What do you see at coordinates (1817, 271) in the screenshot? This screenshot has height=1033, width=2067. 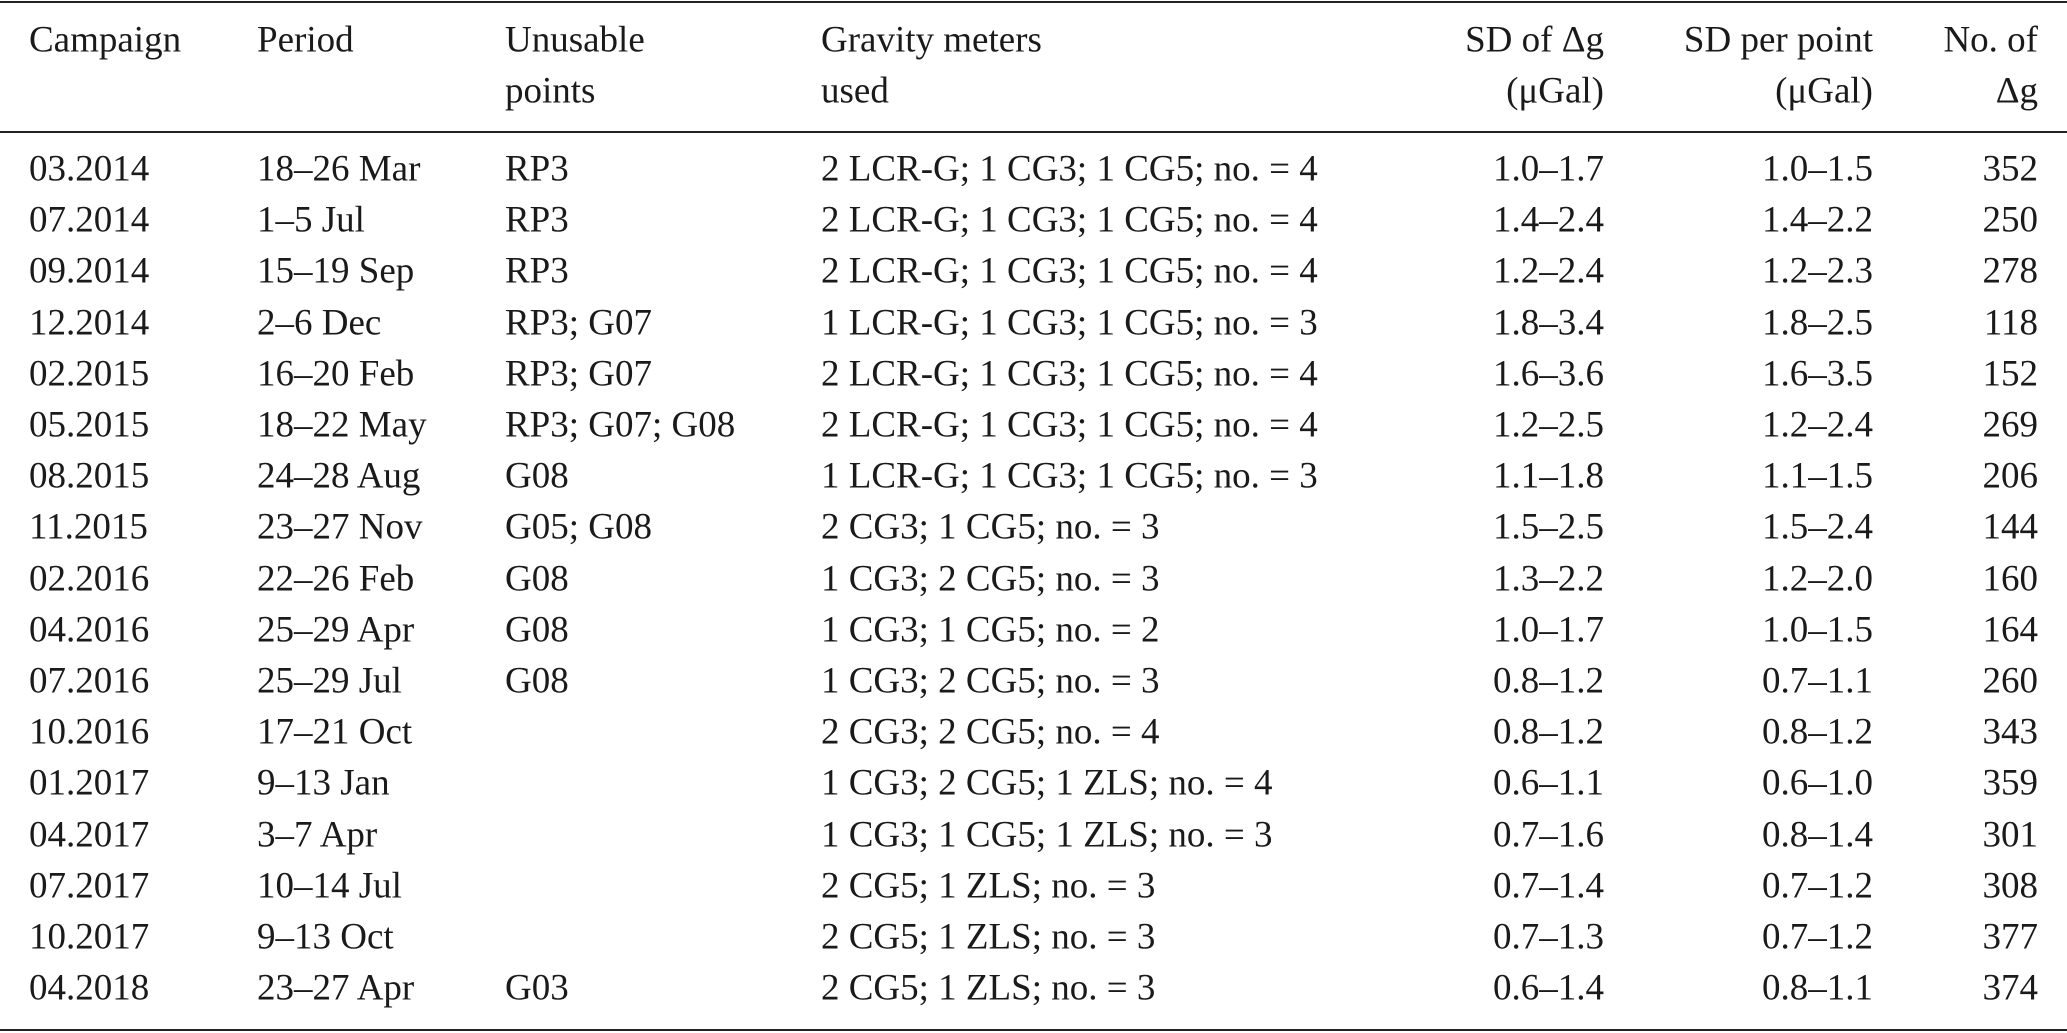 I see `table-cell: 1.2–2.3` at bounding box center [1817, 271].